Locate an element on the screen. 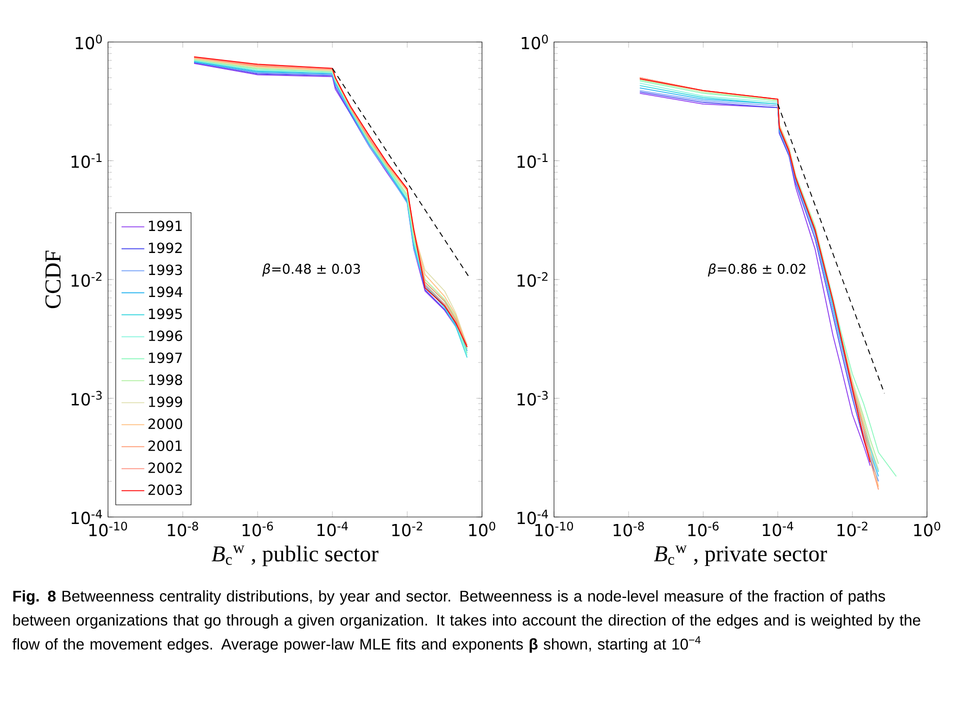 The width and height of the screenshot is (956, 707). legend-label: 2000 is located at coordinates (165, 424).